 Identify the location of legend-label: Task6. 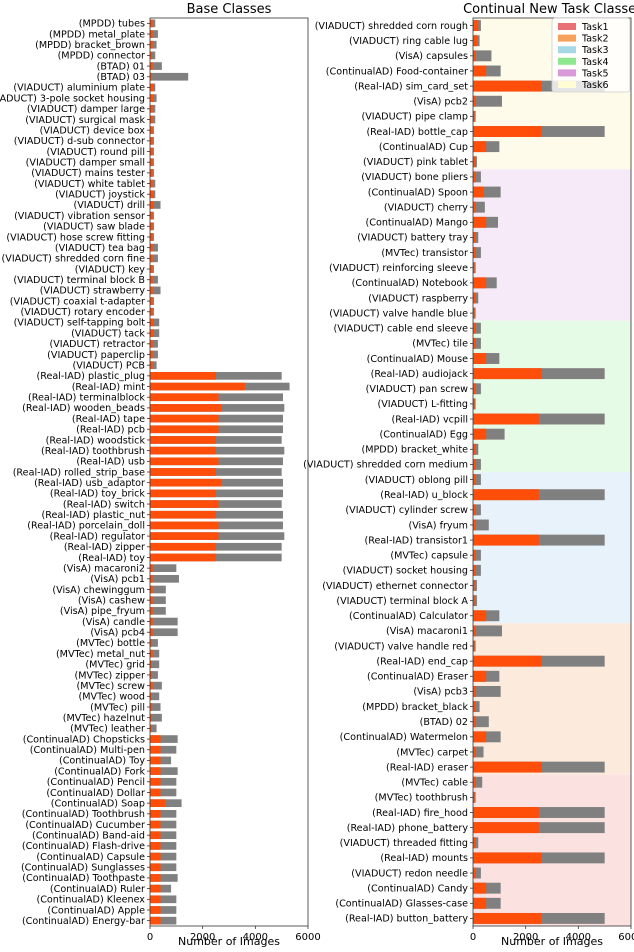
(595, 85).